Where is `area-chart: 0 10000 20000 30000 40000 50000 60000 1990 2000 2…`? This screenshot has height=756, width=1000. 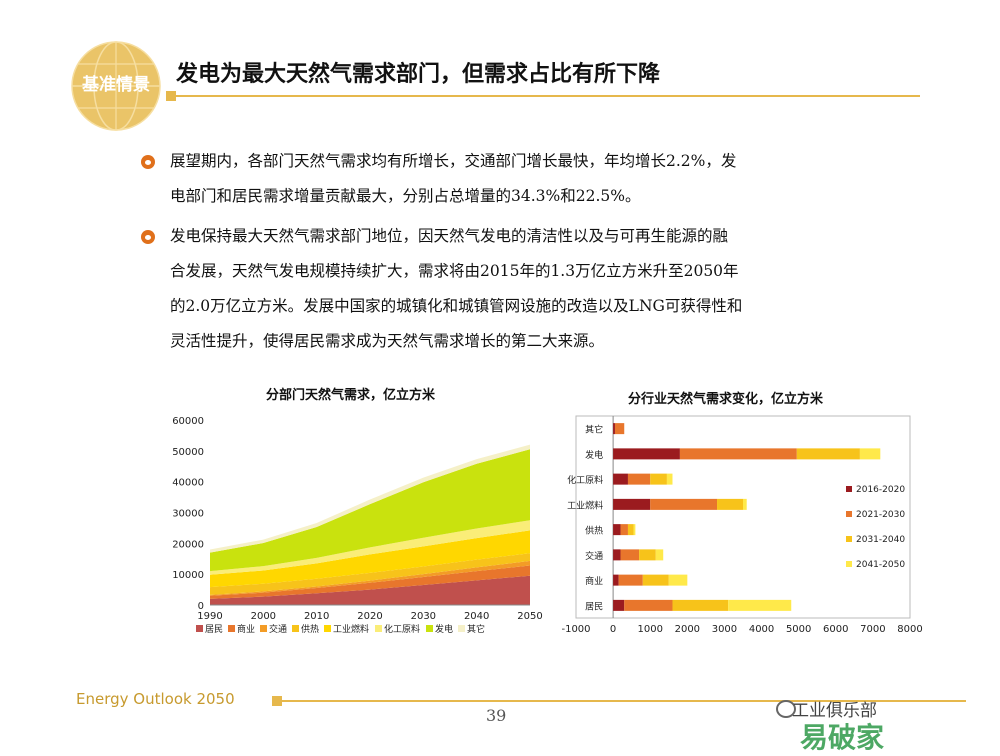 area-chart: 0 10000 20000 30000 40000 50000 60000 1990 2000 2… is located at coordinates (357, 525).